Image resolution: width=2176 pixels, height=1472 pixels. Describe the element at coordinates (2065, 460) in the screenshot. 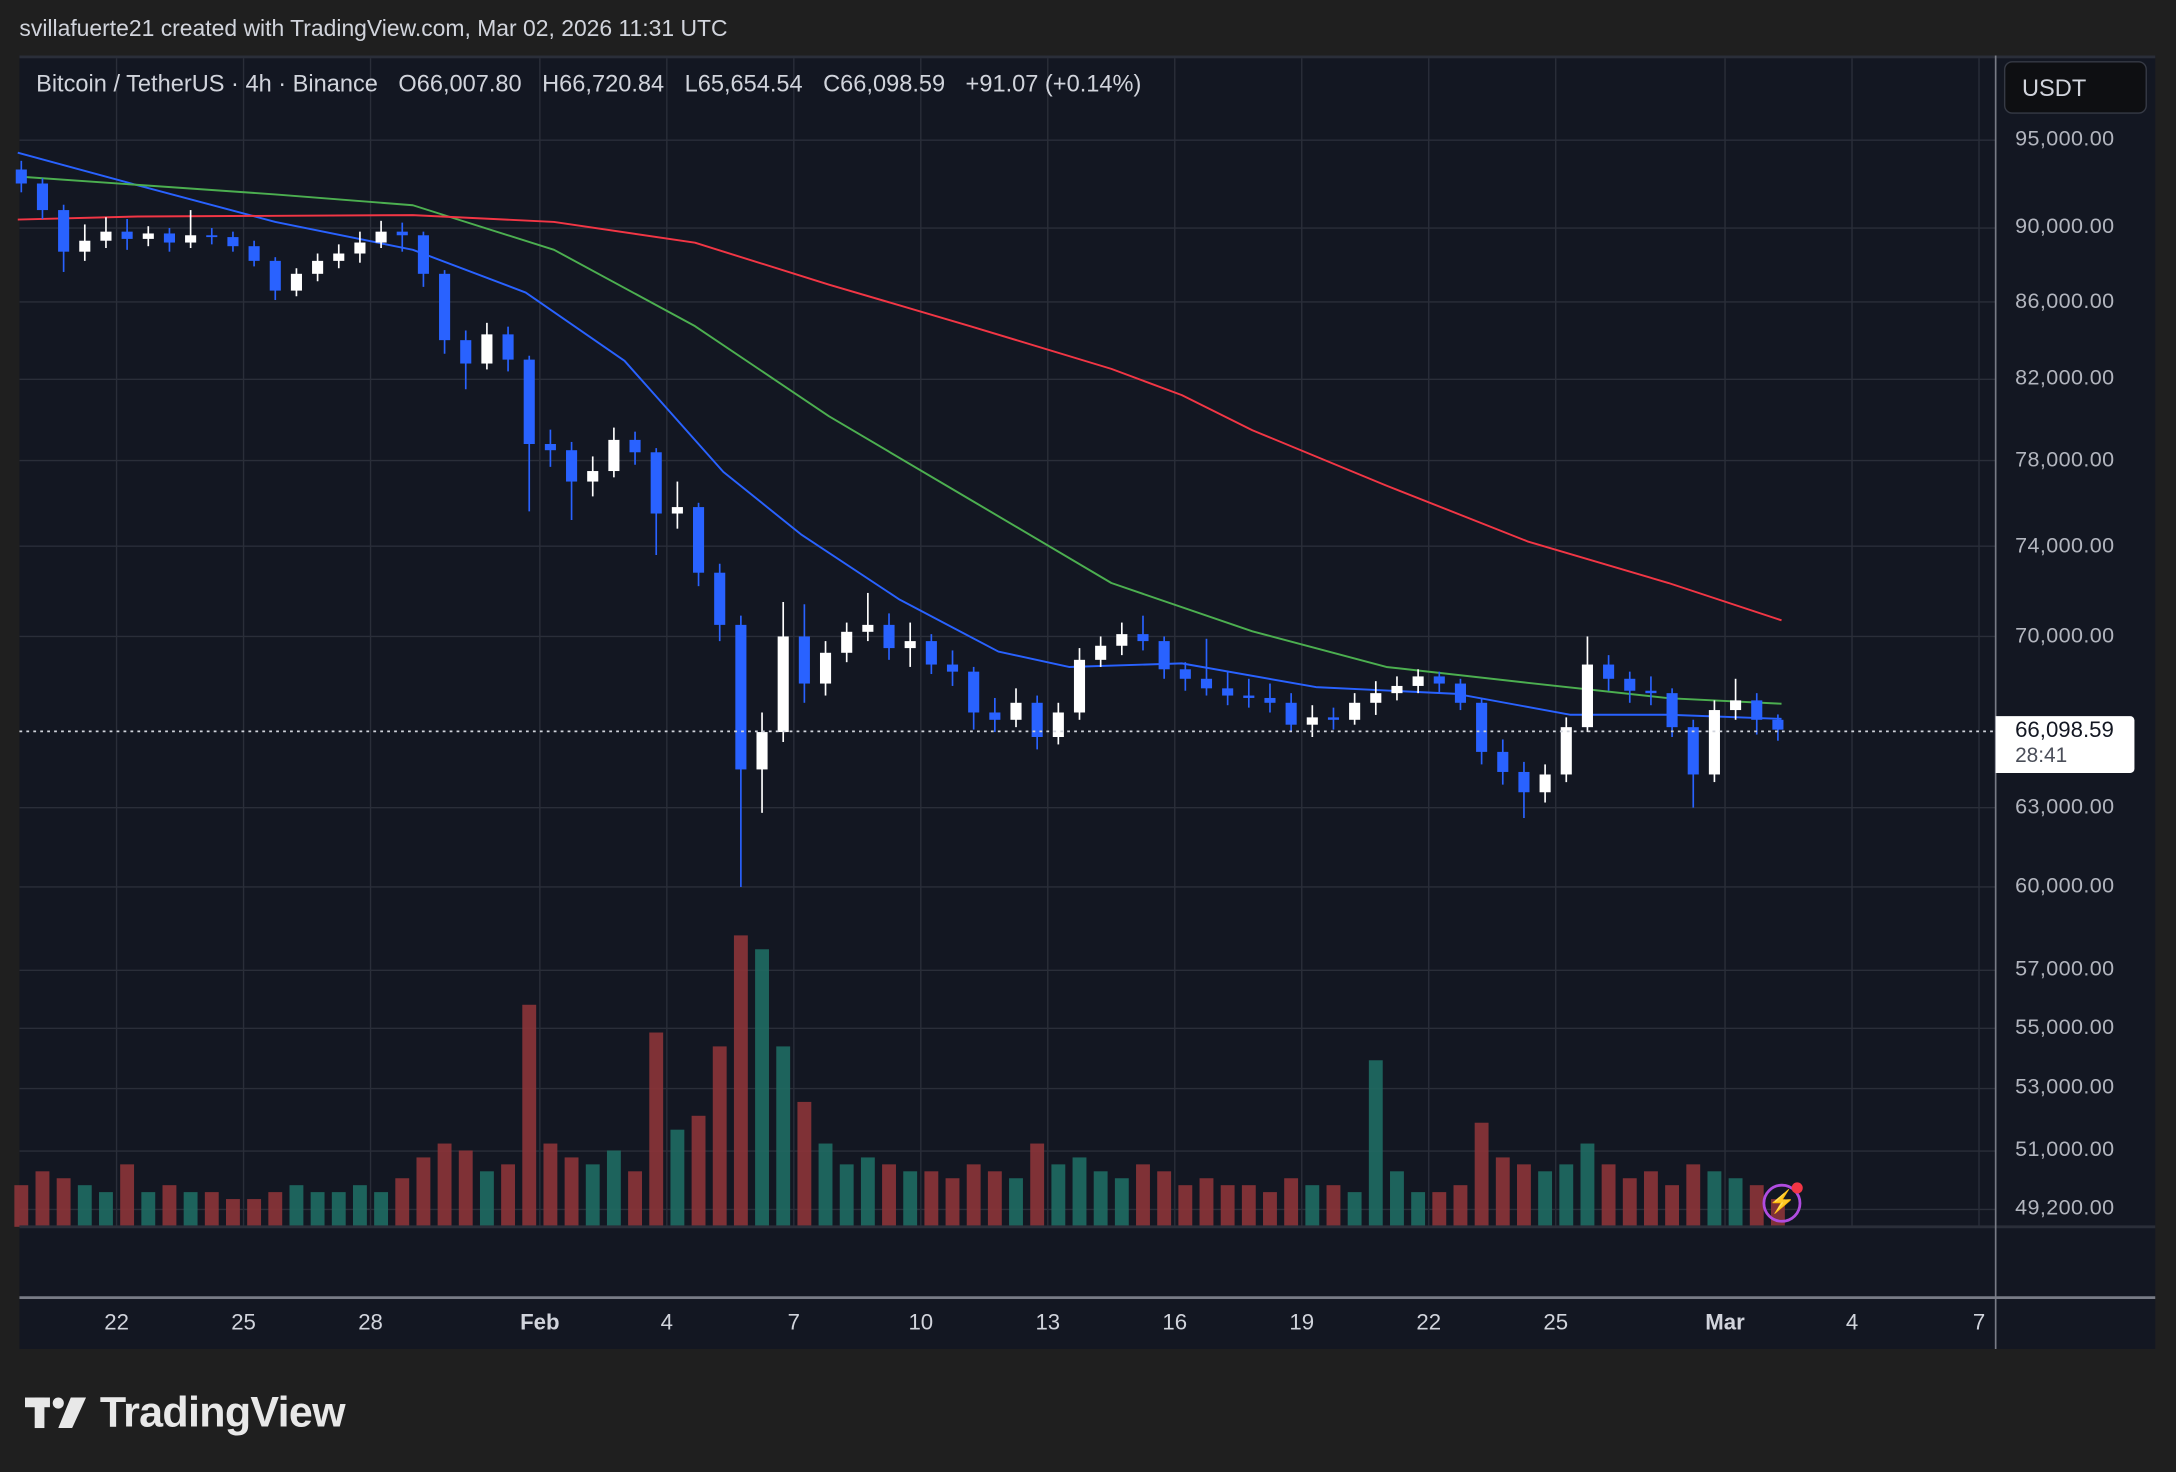

I see `price-tick-label: 78,000.00` at that location.